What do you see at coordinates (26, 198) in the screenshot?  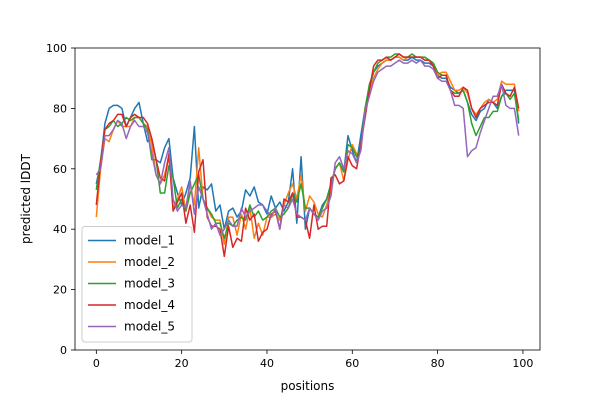 I see `y-axis-label: predicted lDDT` at bounding box center [26, 198].